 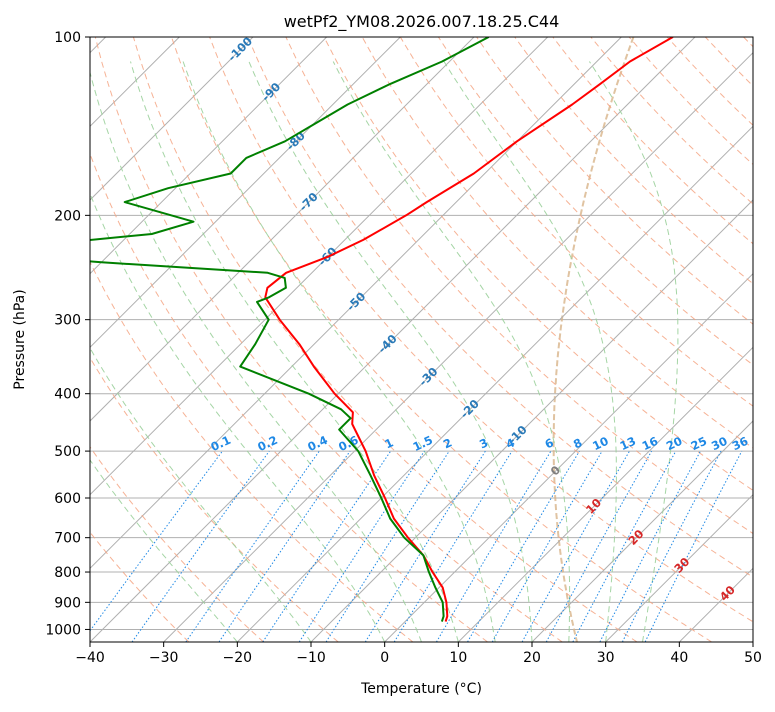 What do you see at coordinates (458, 658) in the screenshot?
I see `x-tick-label: 10` at bounding box center [458, 658].